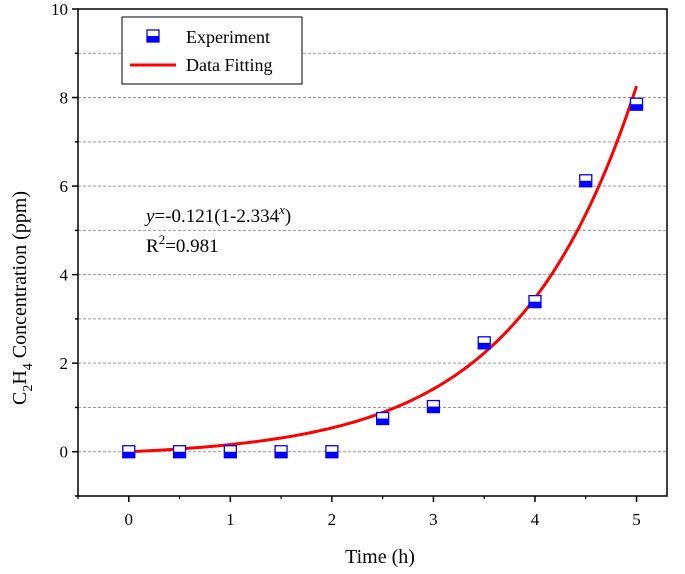  Describe the element at coordinates (64, 363) in the screenshot. I see `y-tick-label: 2` at that location.